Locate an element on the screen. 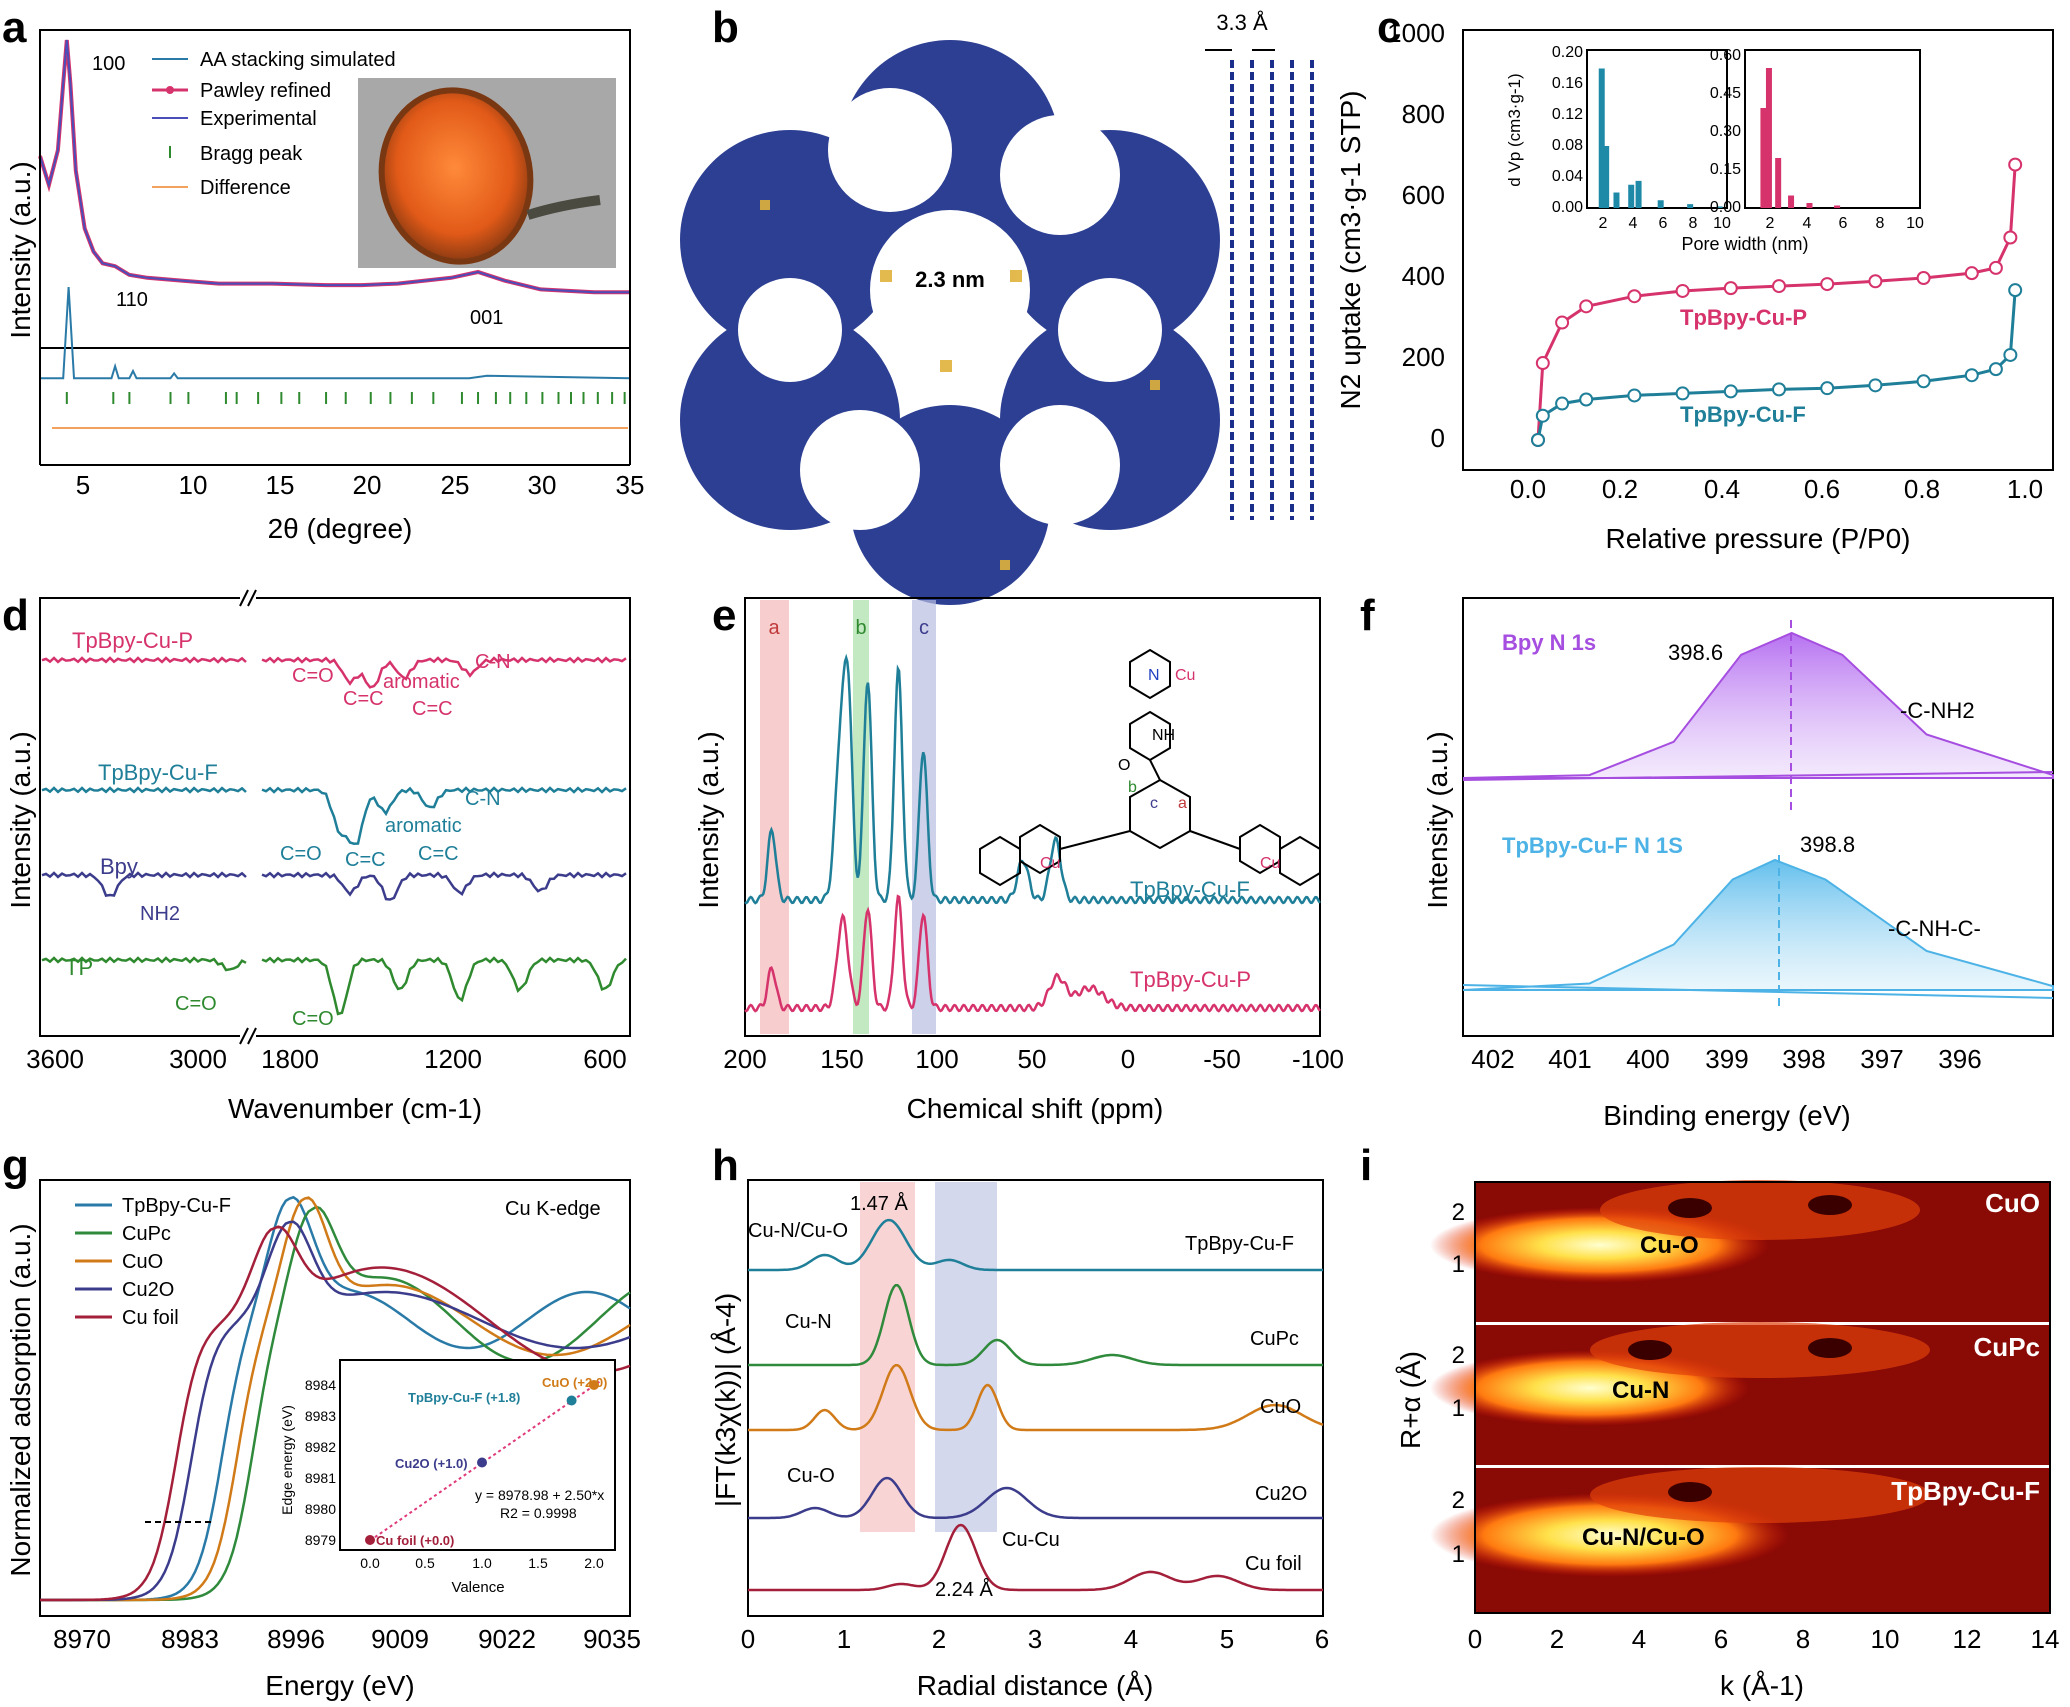 The height and width of the screenshot is (1707, 2070). simulated-curve is located at coordinates (335, 333).